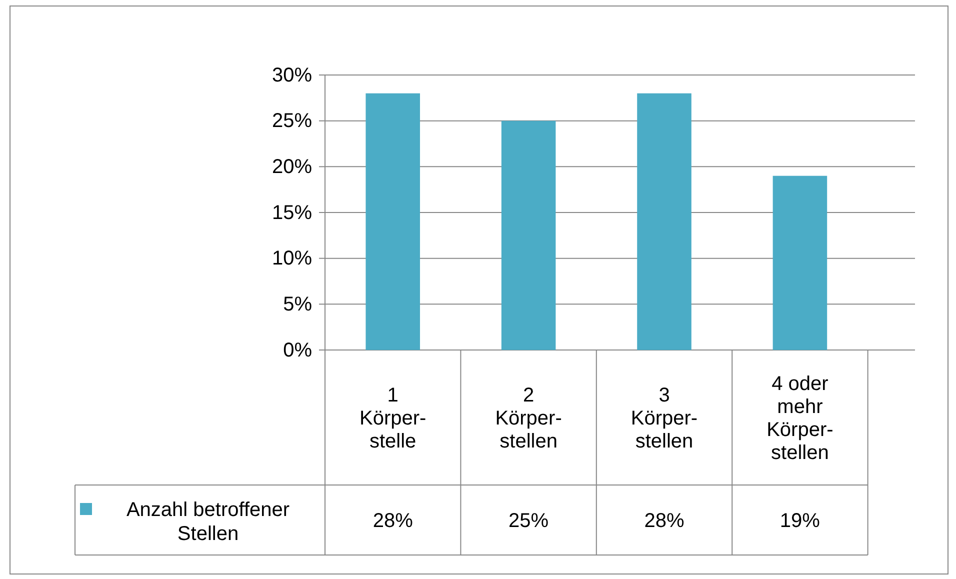  What do you see at coordinates (393, 418) in the screenshot?
I see `x-tick-label: 1 Körper-stelle` at bounding box center [393, 418].